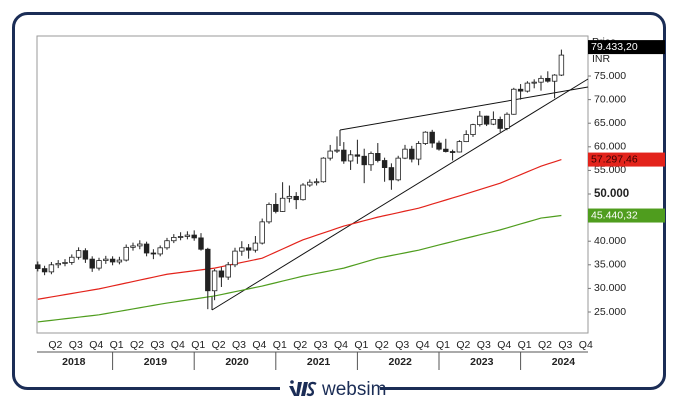 The width and height of the screenshot is (679, 404). What do you see at coordinates (614, 159) in the screenshot?
I see `last-value-label: 57.297,46` at bounding box center [614, 159].